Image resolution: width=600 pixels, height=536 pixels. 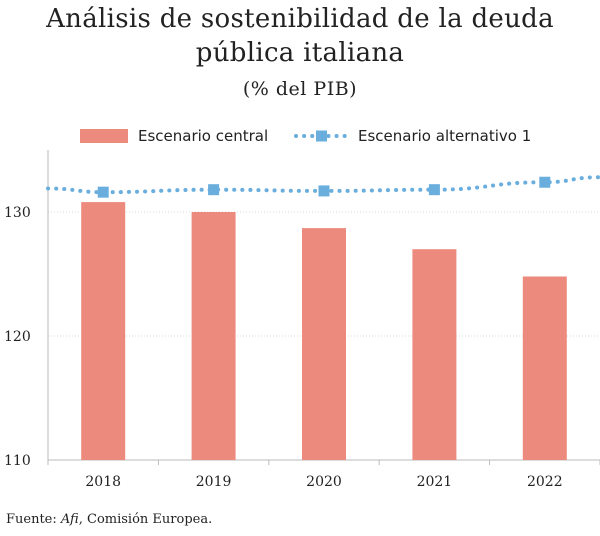 I want to click on point-2020, so click(x=324, y=191).